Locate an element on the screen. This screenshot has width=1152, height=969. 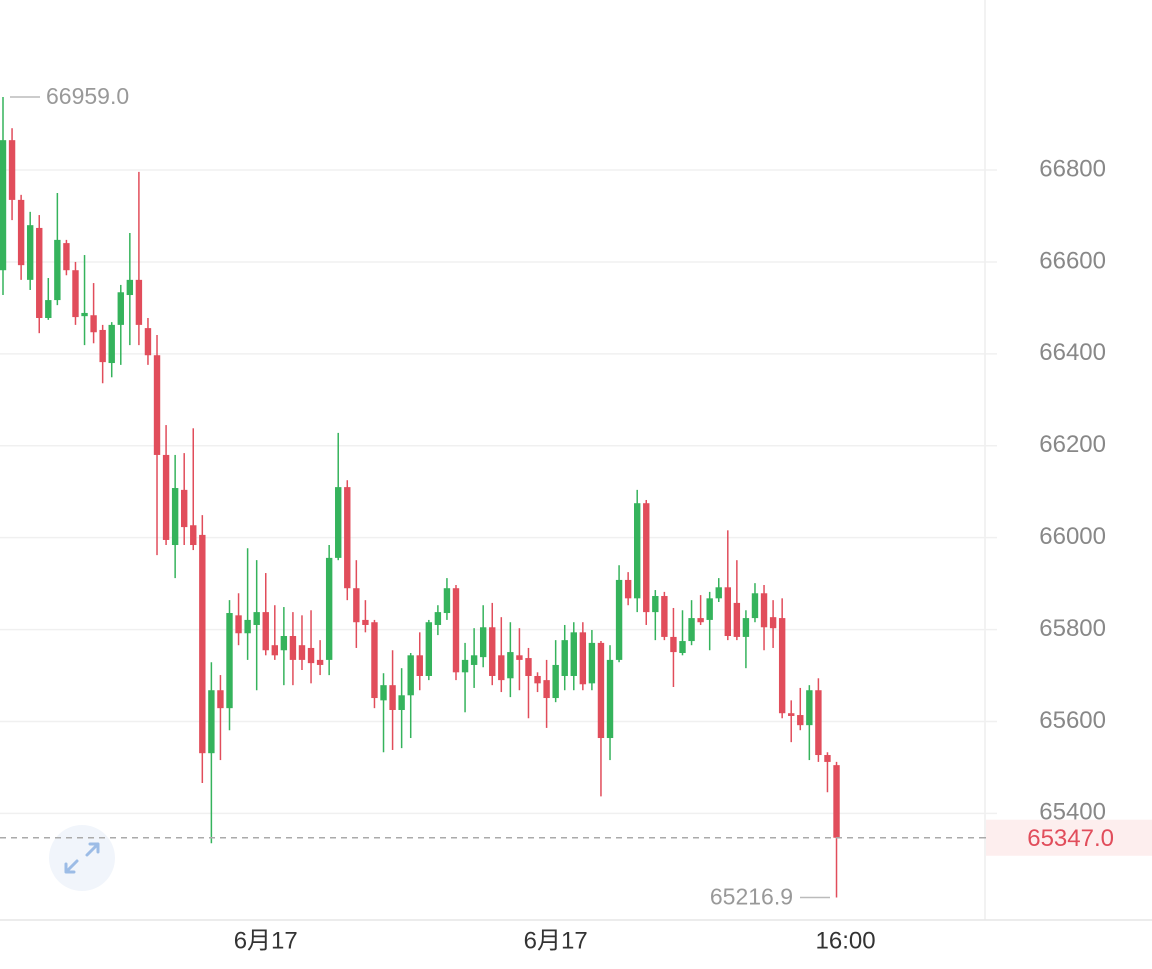
low-label: 65216.9 is located at coordinates (751, 897).